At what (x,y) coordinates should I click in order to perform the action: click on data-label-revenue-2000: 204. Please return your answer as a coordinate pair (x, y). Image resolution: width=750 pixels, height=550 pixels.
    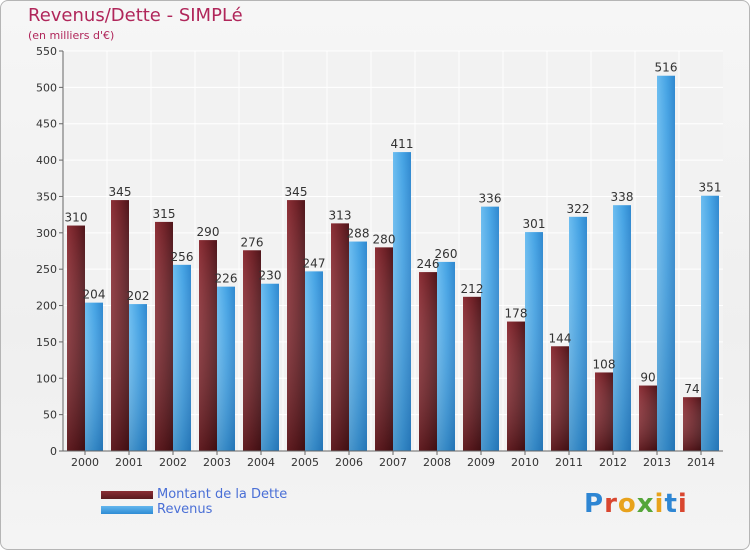
    Looking at the image, I should click on (94, 295).